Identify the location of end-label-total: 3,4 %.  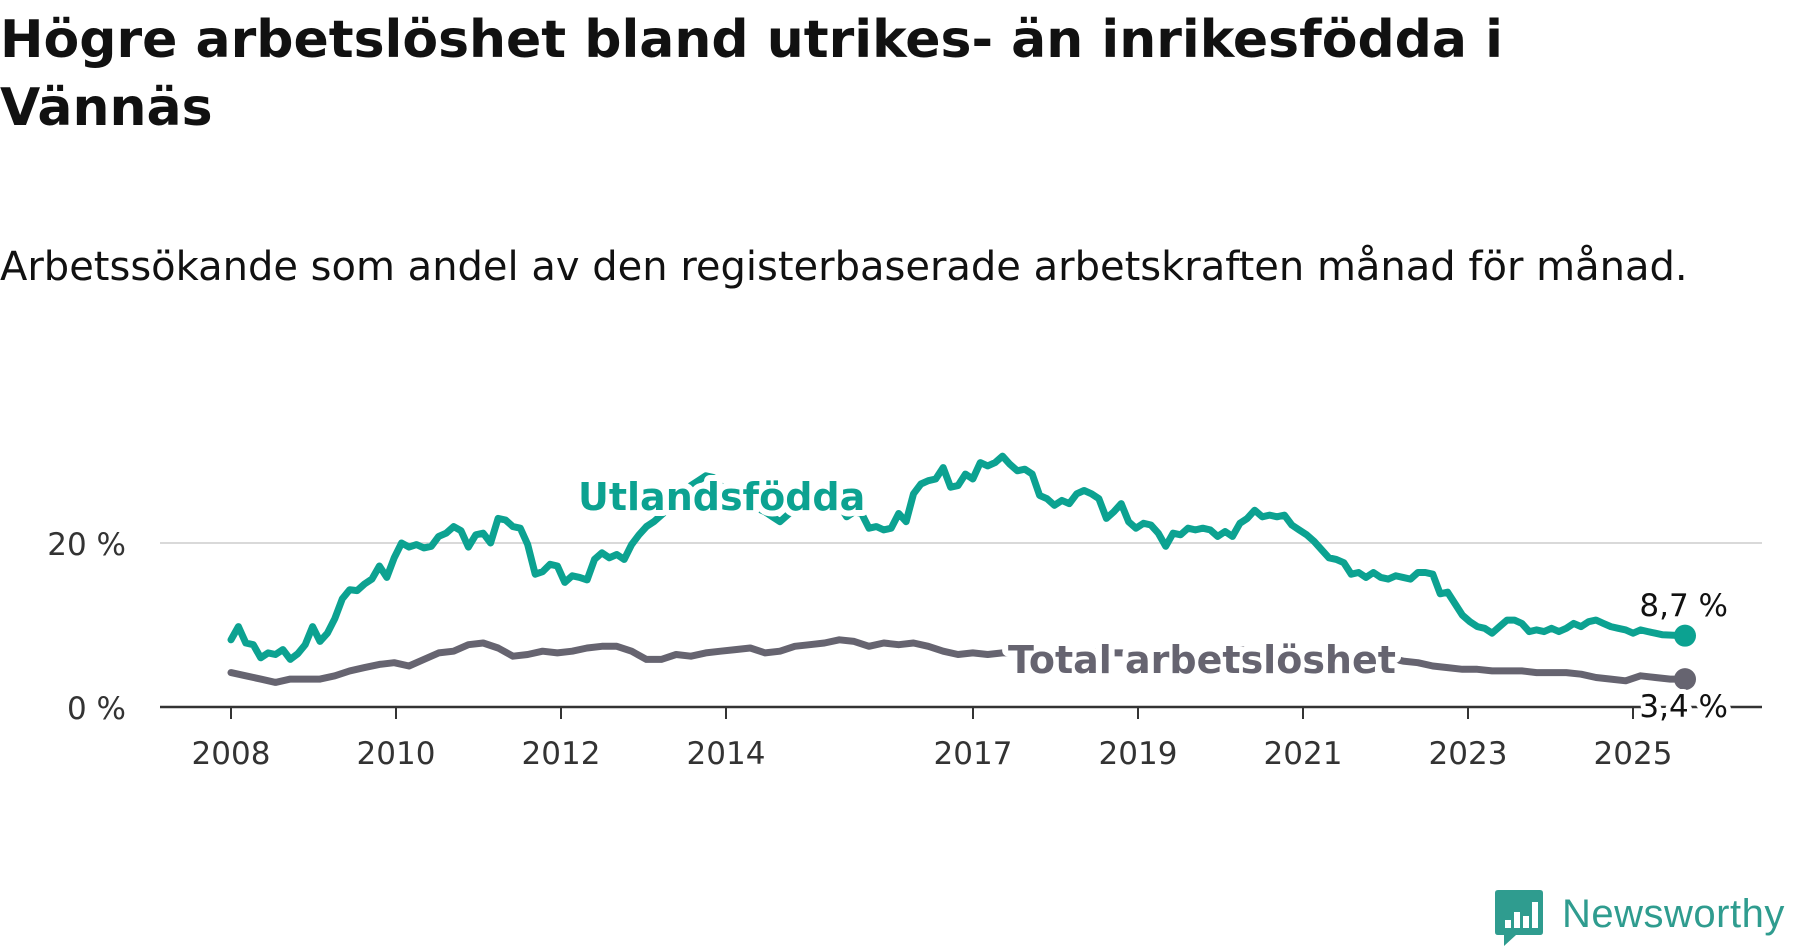
(1683, 707).